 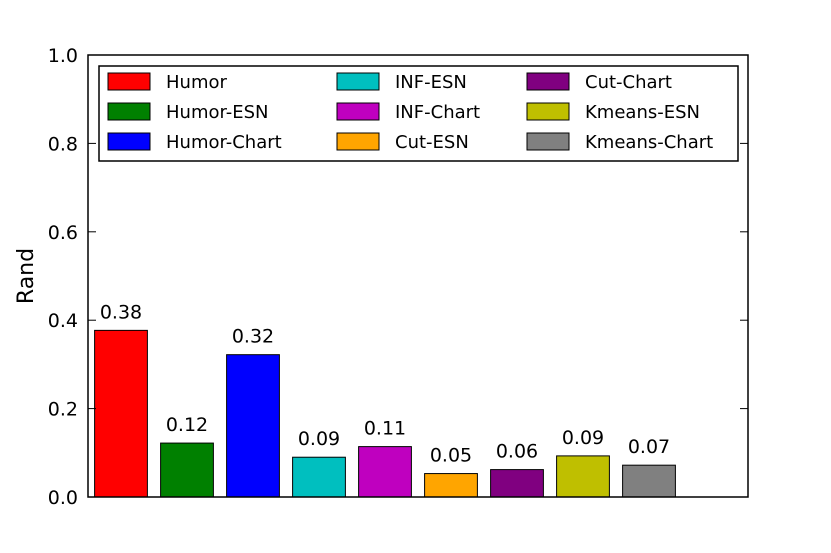 I want to click on legend-swatch-kmeans-esn, so click(x=548, y=111).